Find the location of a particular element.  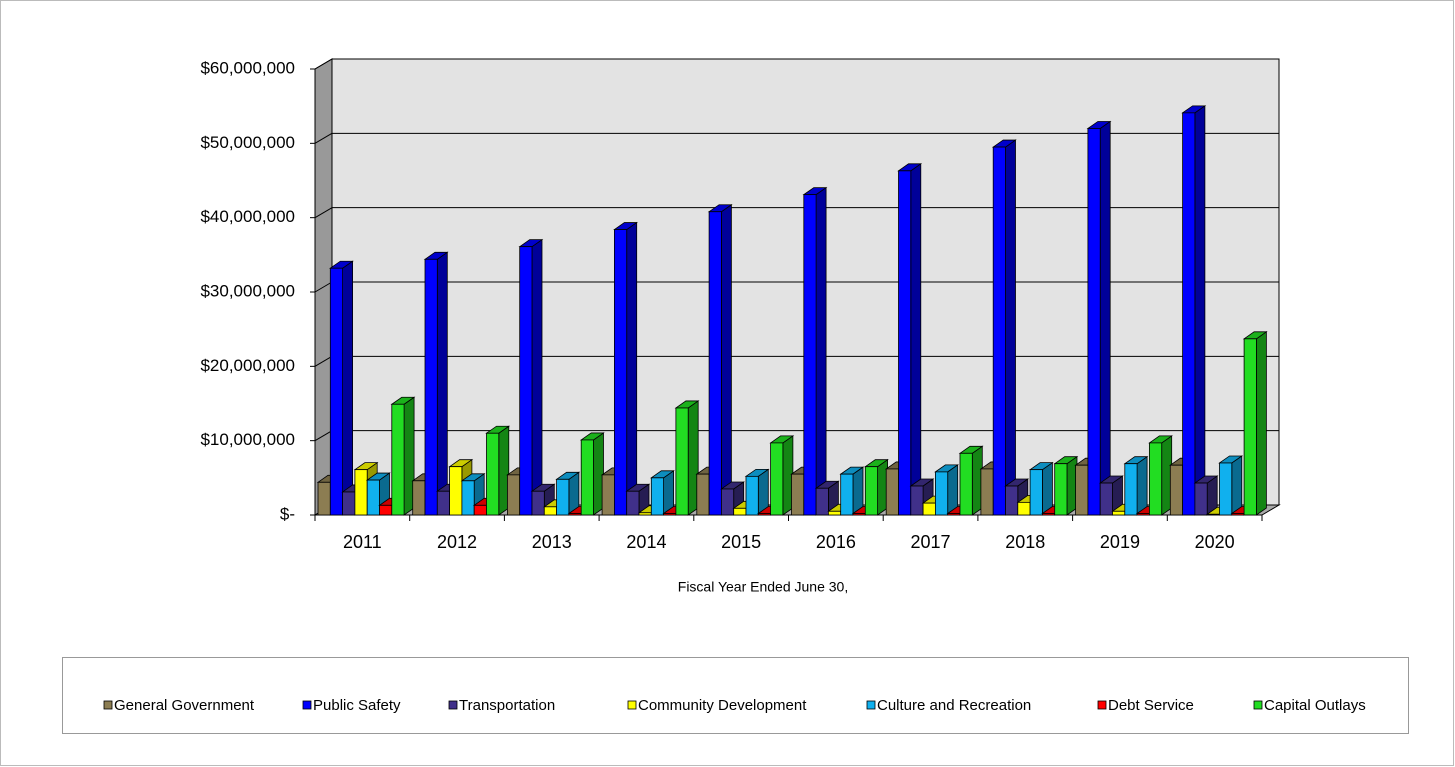

x-tick-label: 2013 is located at coordinates (552, 542).